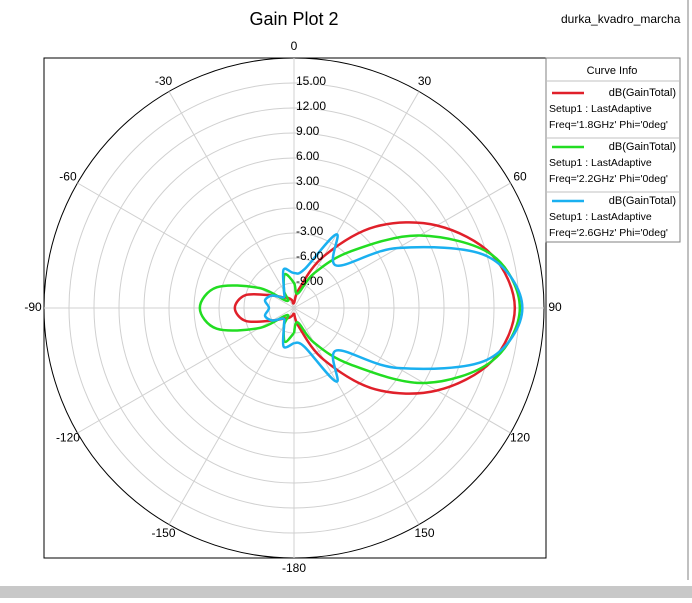  What do you see at coordinates (311, 81) in the screenshot?
I see `r-tick-label: 15.00` at bounding box center [311, 81].